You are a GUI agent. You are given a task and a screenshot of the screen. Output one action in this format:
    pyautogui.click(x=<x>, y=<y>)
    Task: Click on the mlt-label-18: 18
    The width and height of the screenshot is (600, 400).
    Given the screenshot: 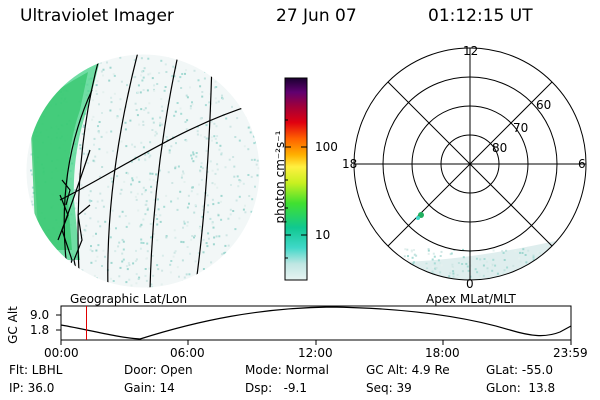 What is the action you would take?
    pyautogui.click(x=350, y=164)
    